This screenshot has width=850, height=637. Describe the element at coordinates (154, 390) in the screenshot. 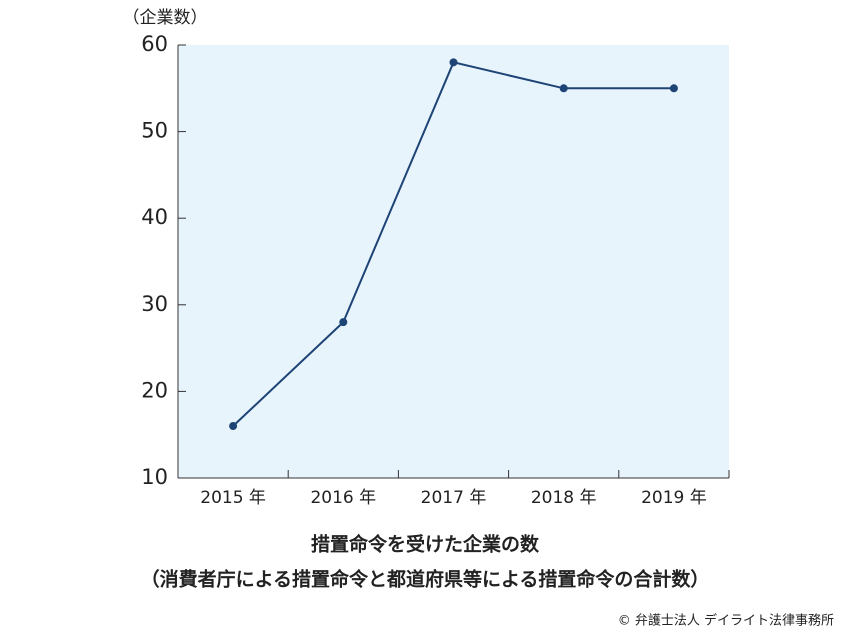

I see `y-tick-label: 20` at that location.